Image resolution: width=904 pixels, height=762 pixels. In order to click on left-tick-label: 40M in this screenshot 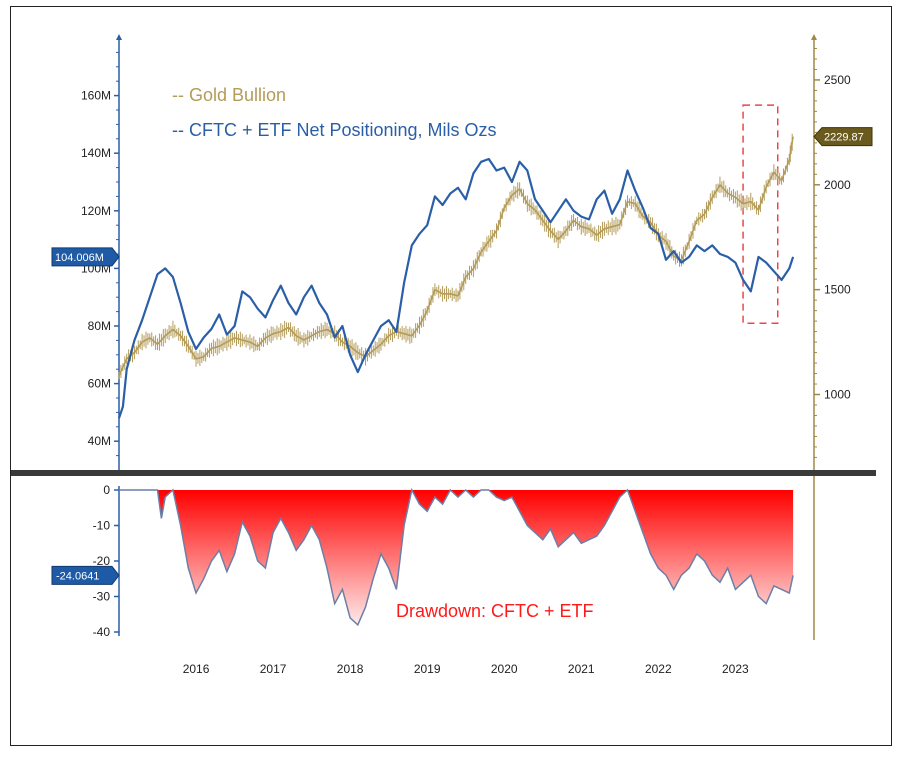, I will do `click(99, 441)`.